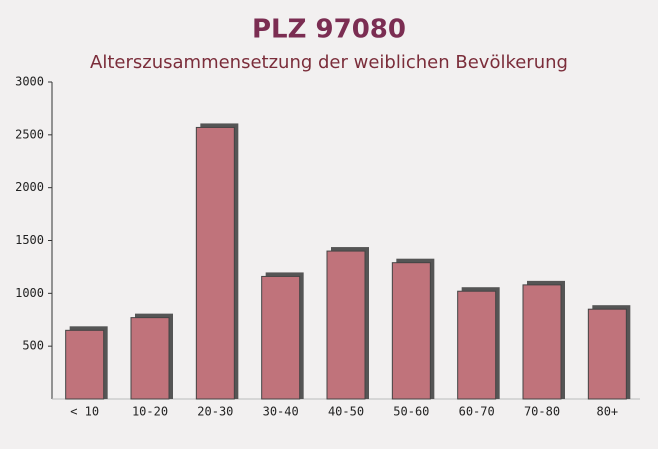  What do you see at coordinates (29, 293) in the screenshot?
I see `y-tick-label: 1000` at bounding box center [29, 293].